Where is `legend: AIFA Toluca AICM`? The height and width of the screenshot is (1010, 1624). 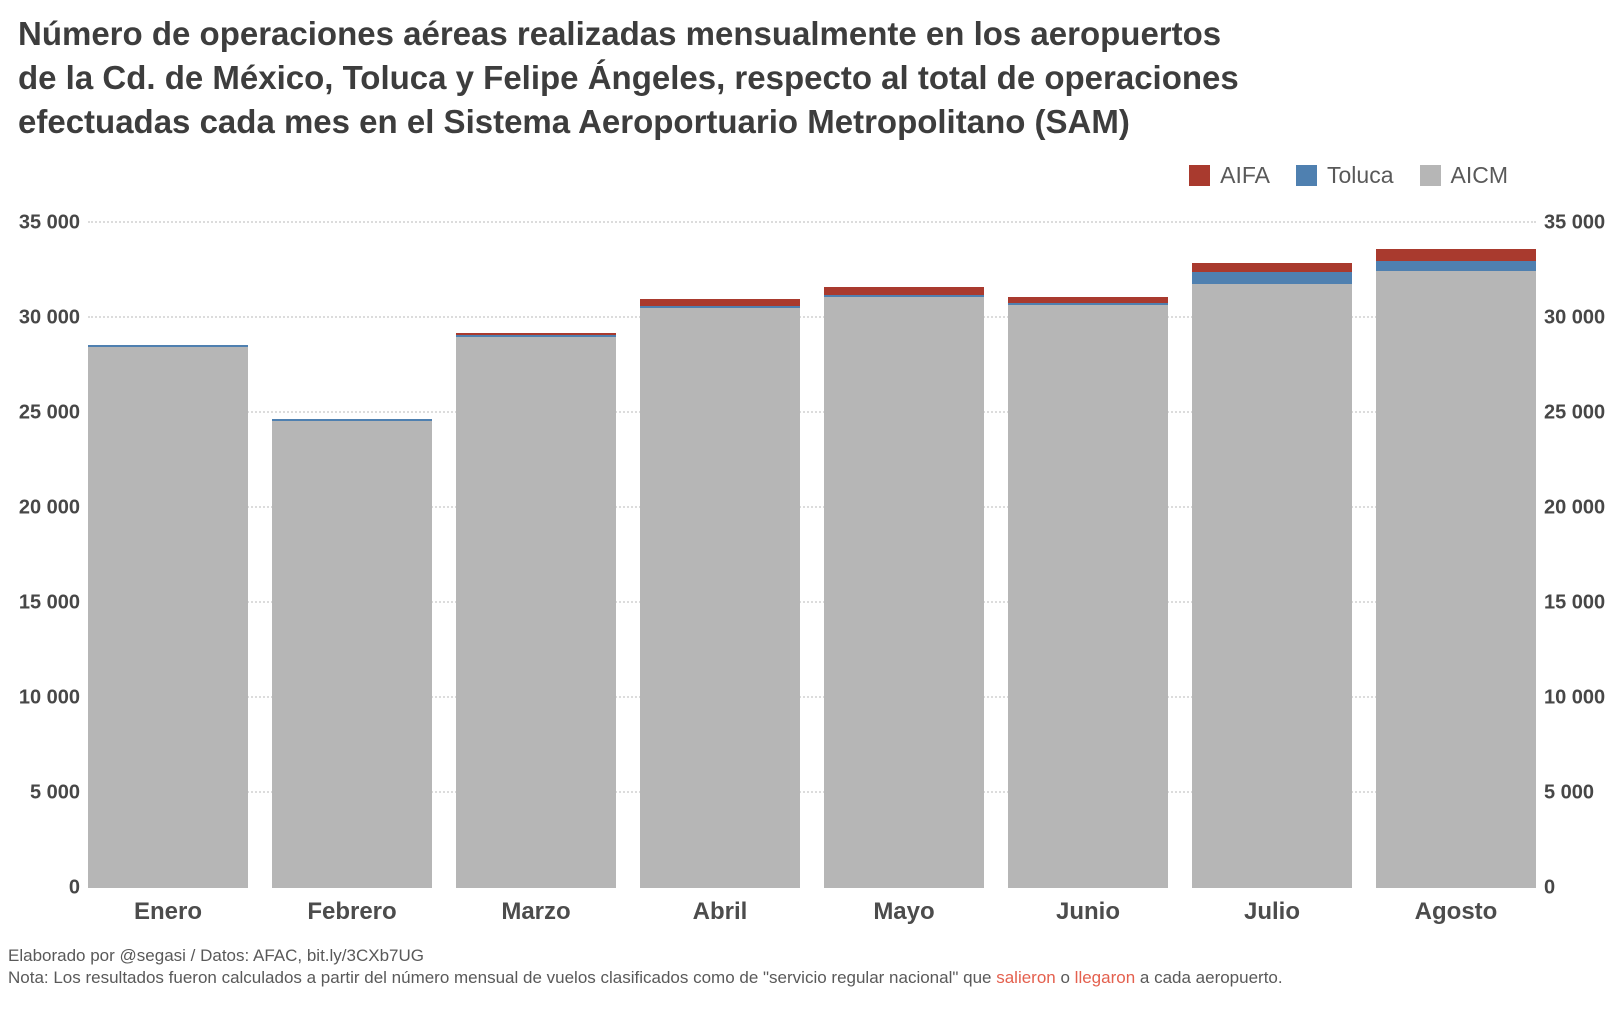
legend: AIFA Toluca AICM is located at coordinates (754, 175).